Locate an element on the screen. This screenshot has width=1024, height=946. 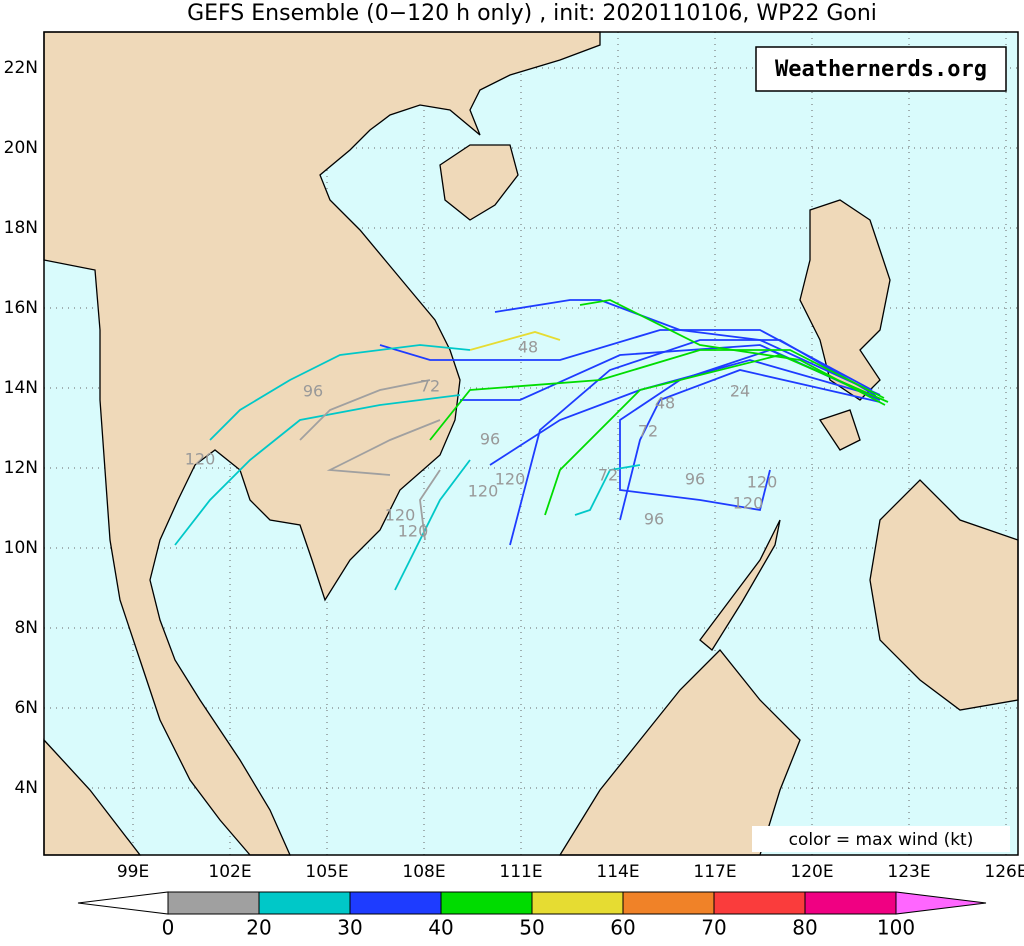
watermark-box is located at coordinates (881, 69).